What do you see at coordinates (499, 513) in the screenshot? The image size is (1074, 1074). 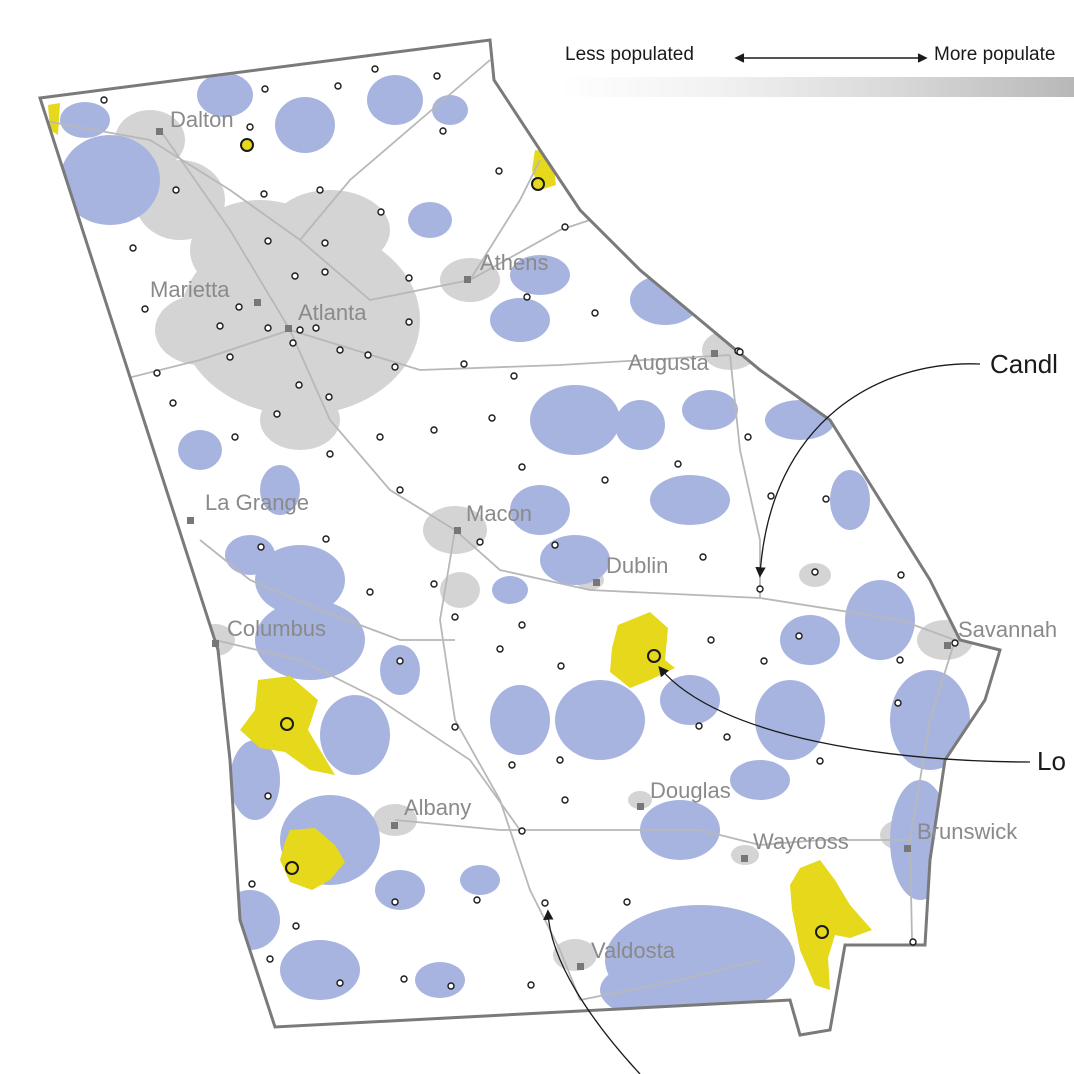 I see `city-label-macon: Macon` at bounding box center [499, 513].